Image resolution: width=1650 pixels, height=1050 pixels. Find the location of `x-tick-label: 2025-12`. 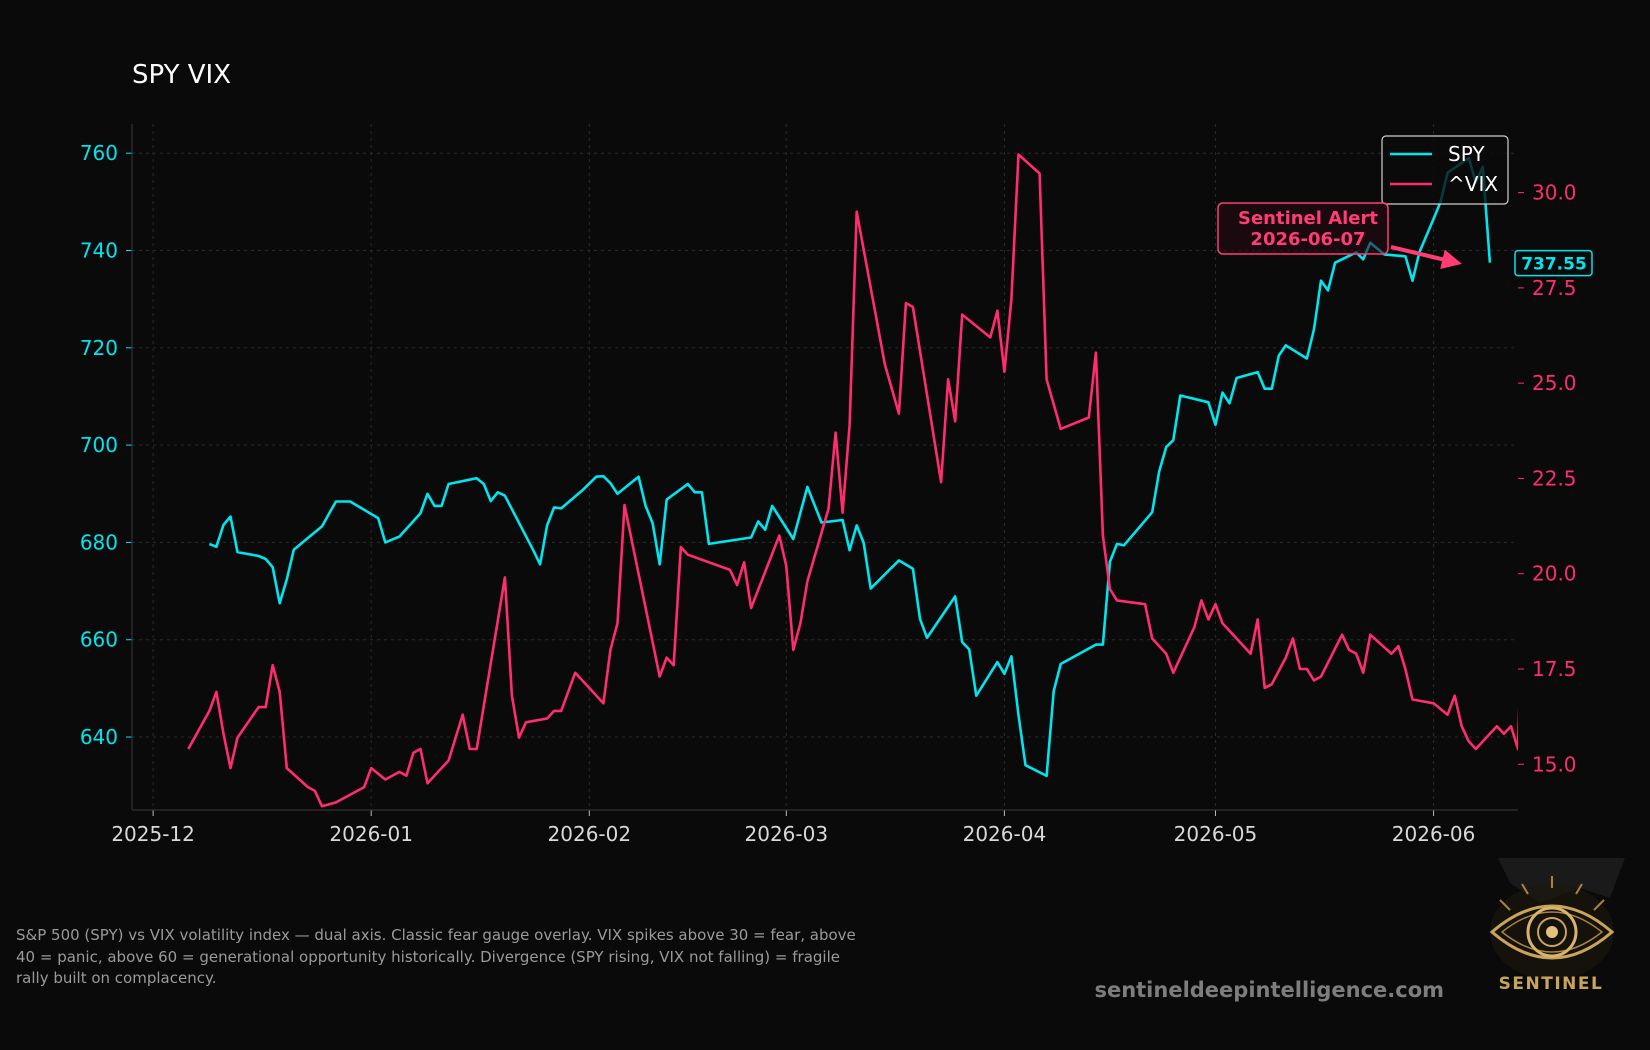

x-tick-label: 2025-12 is located at coordinates (153, 834).